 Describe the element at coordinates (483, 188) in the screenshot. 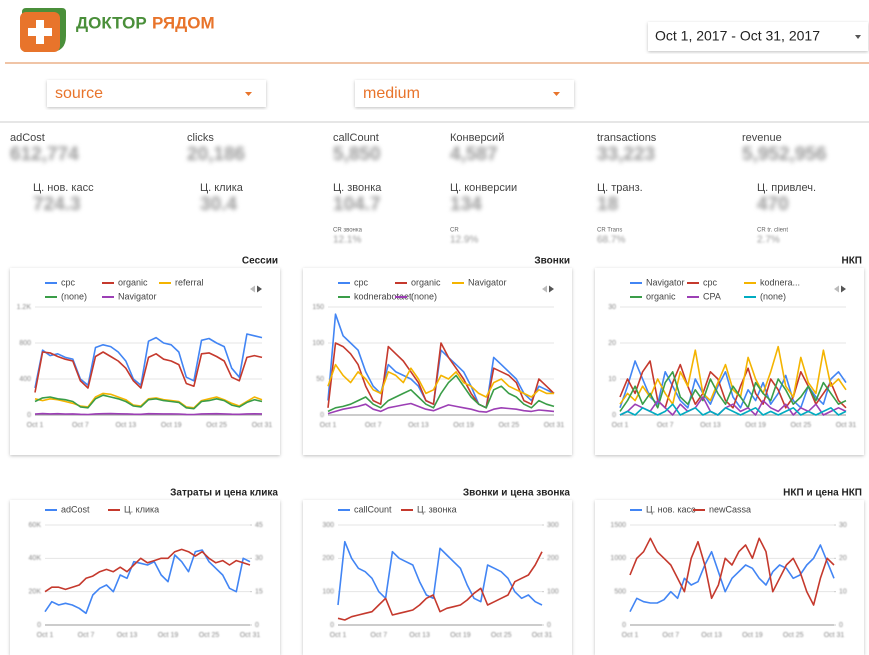

I see `metric-label: Ц. конверсии` at that location.